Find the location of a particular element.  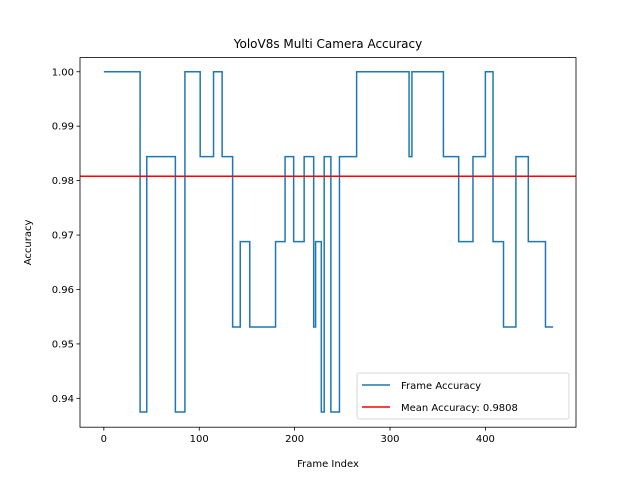

x-tick-label: 200 is located at coordinates (294, 439).